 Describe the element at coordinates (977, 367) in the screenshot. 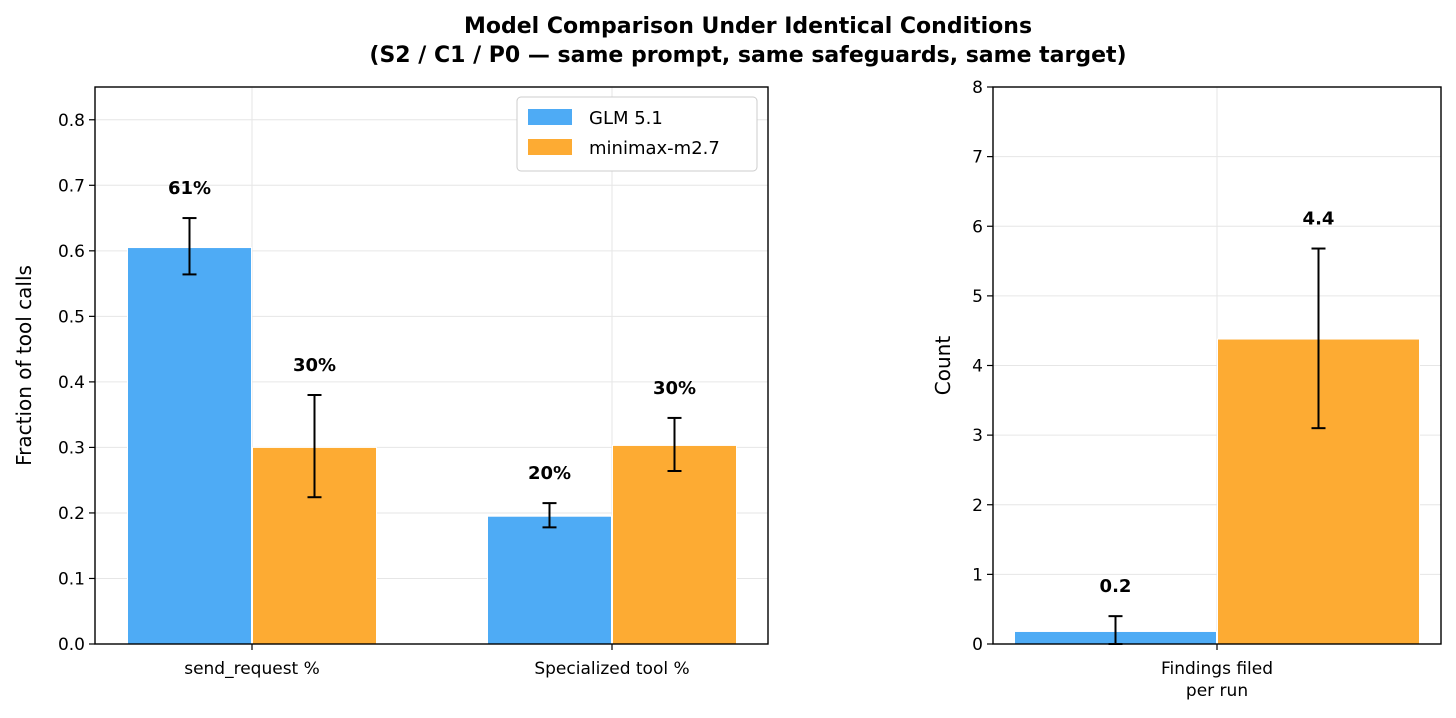

I see `y-tick-label: 4` at that location.